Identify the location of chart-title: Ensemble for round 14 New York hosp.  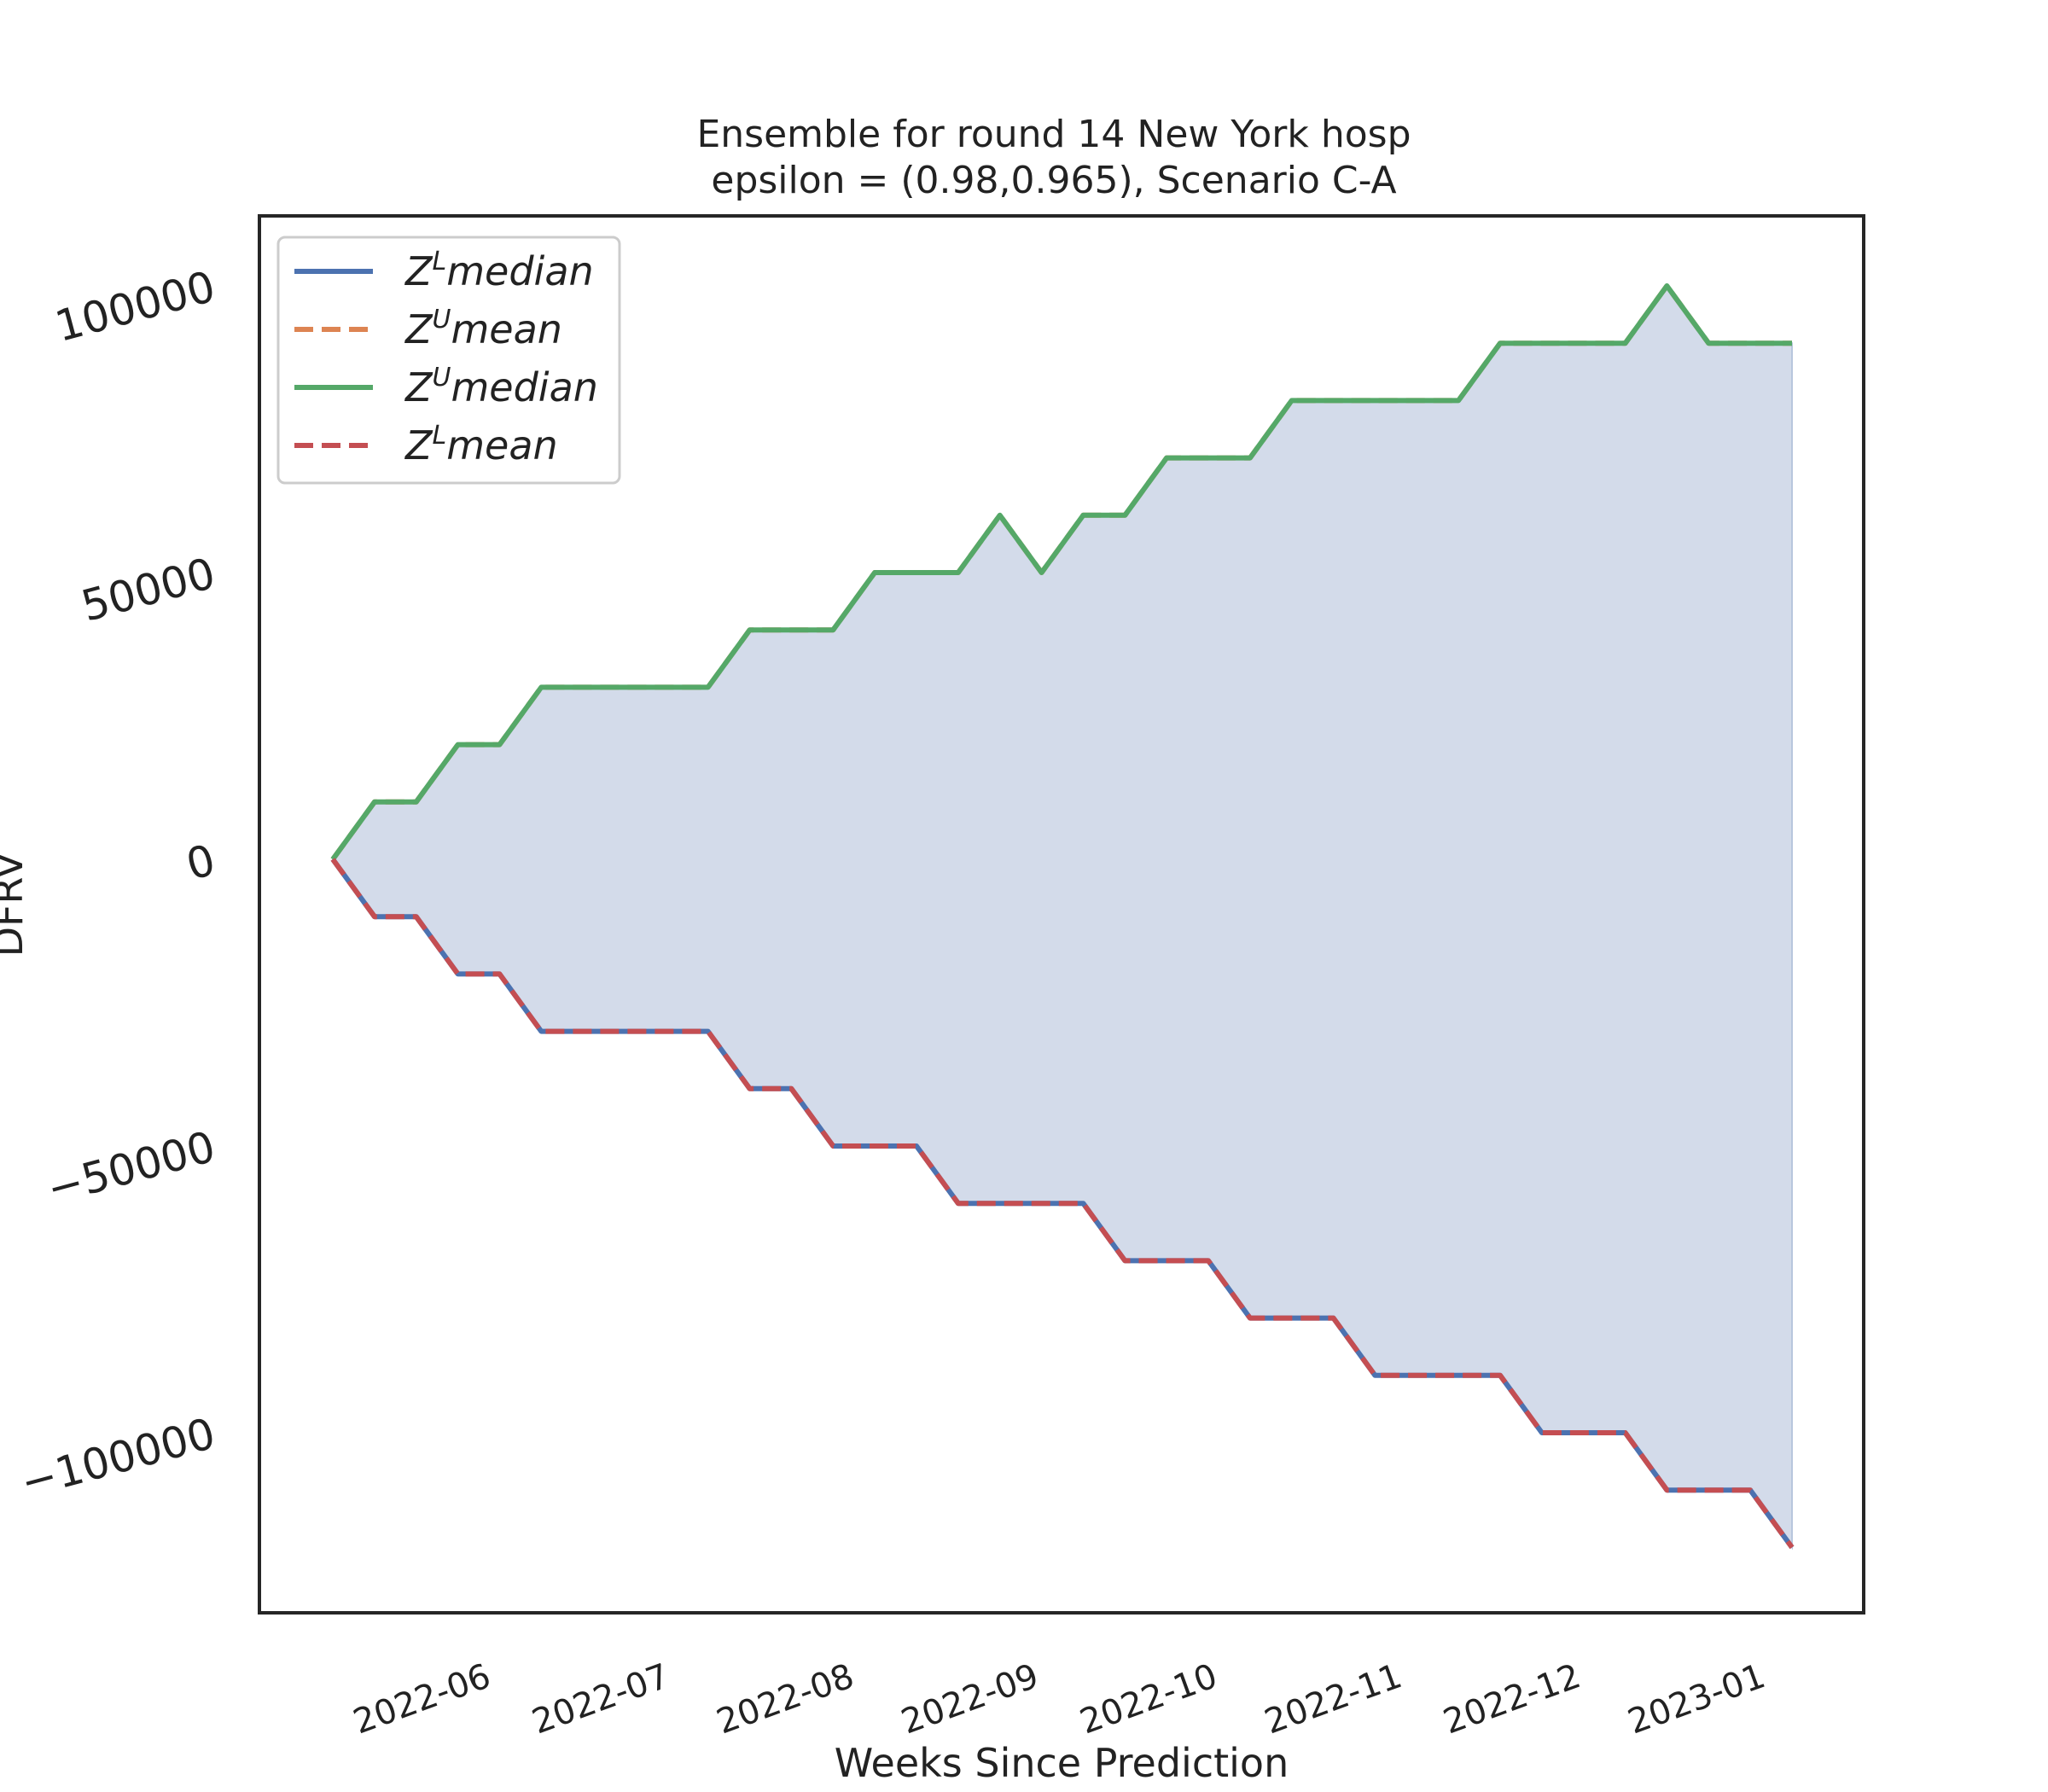
(1053, 134).